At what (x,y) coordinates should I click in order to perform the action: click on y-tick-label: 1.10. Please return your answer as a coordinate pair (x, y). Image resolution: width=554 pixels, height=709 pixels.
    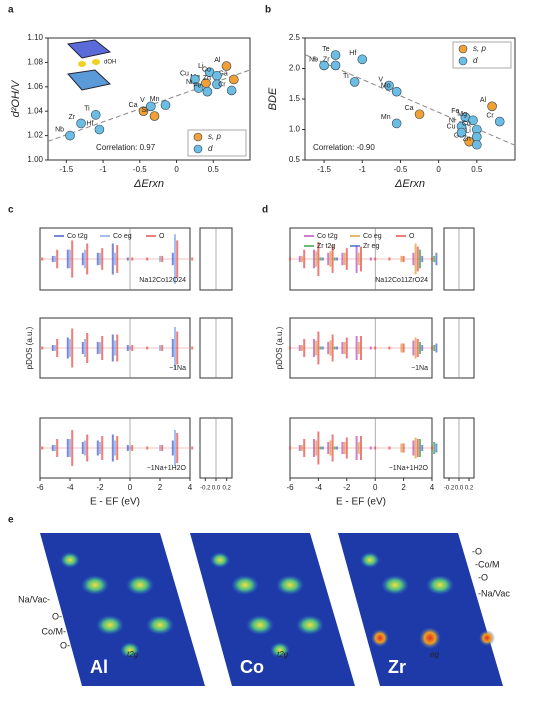
    Looking at the image, I should click on (35, 37).